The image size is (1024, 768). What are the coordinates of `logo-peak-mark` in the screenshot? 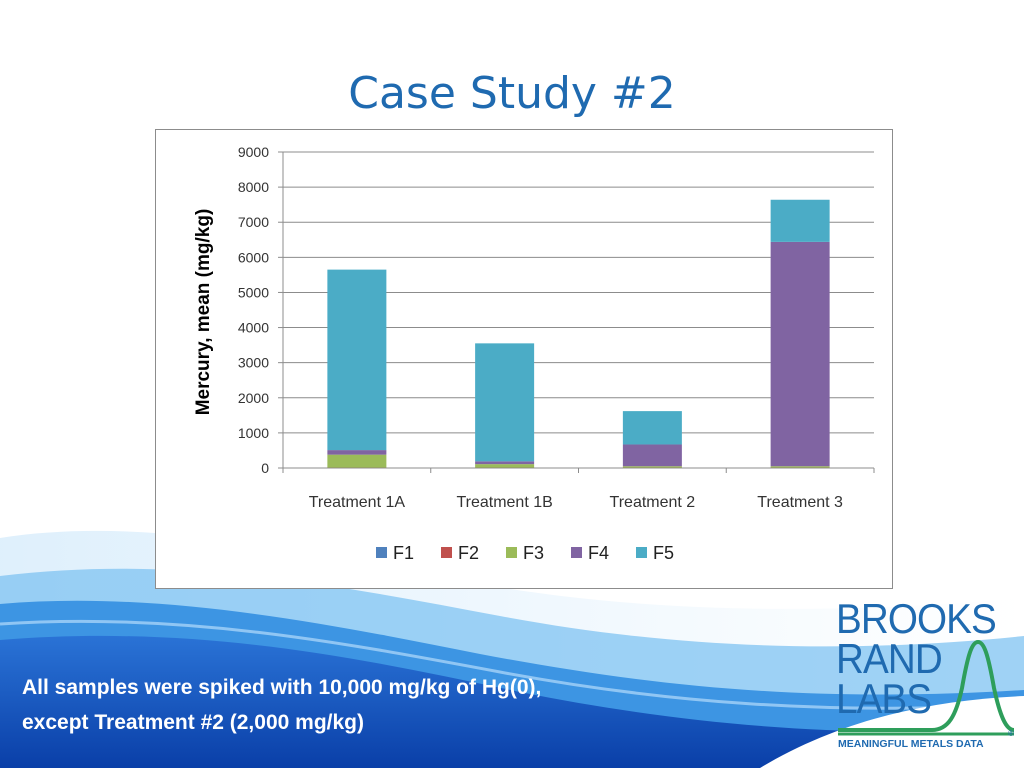 It's located at (926, 687).